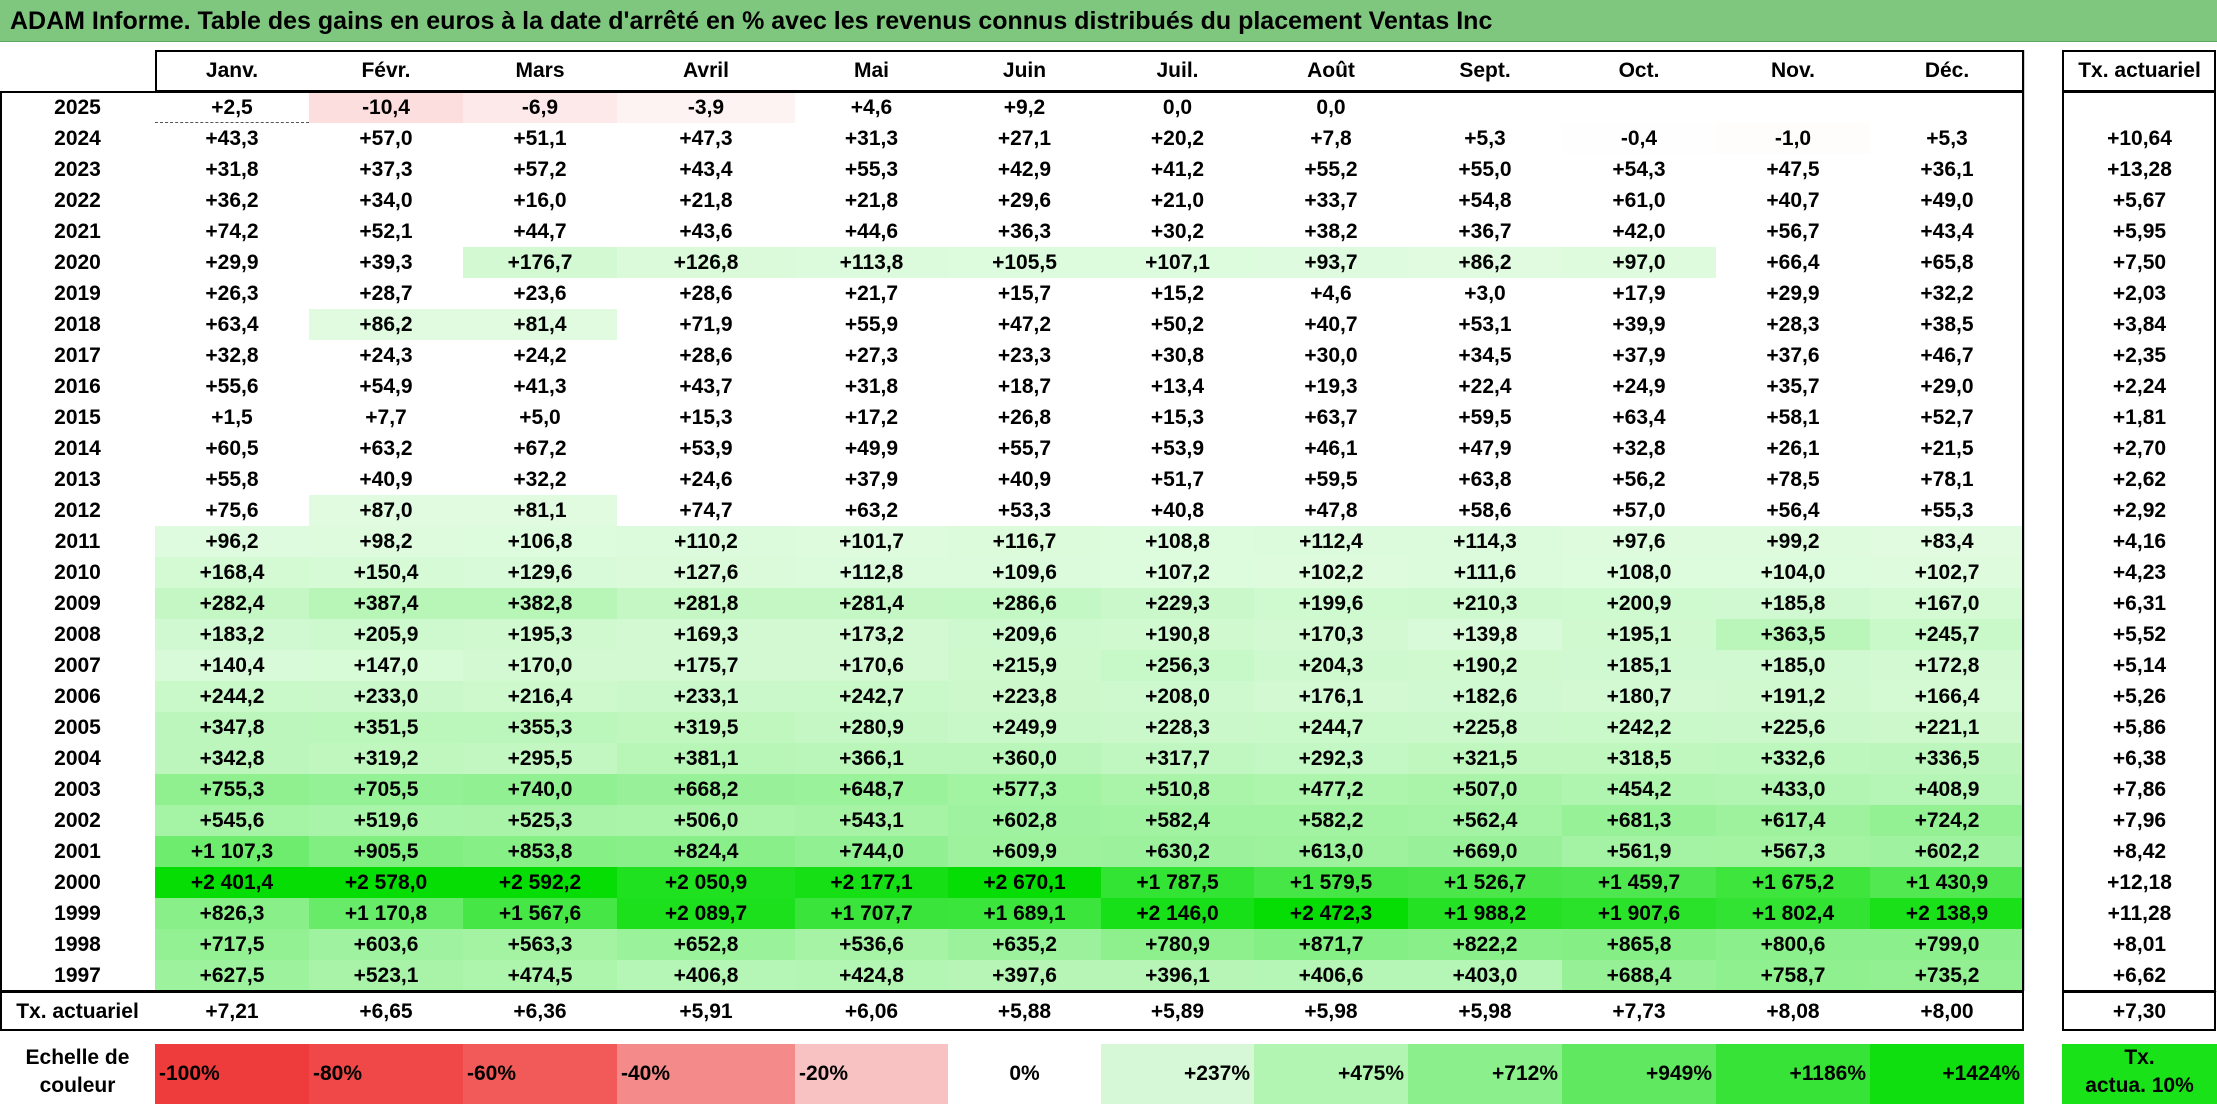  I want to click on year-label: 2005, so click(77, 727).